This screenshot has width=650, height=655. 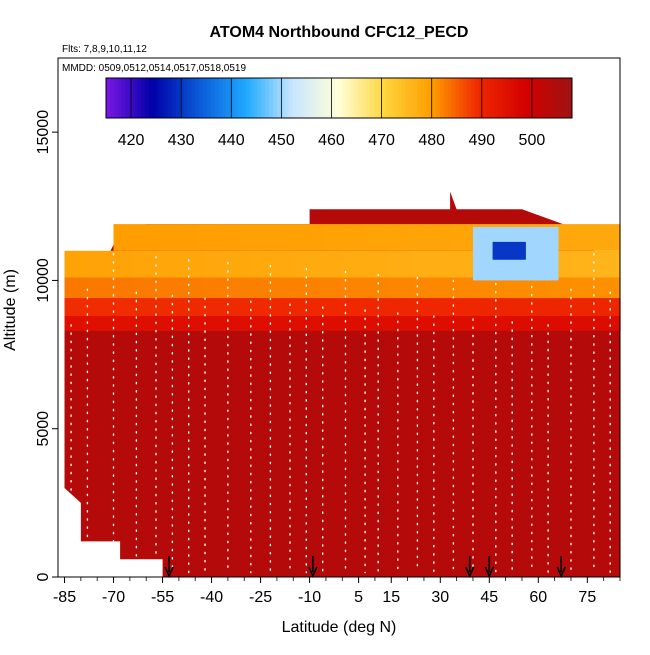 I want to click on colorbar-frame, so click(x=339, y=98).